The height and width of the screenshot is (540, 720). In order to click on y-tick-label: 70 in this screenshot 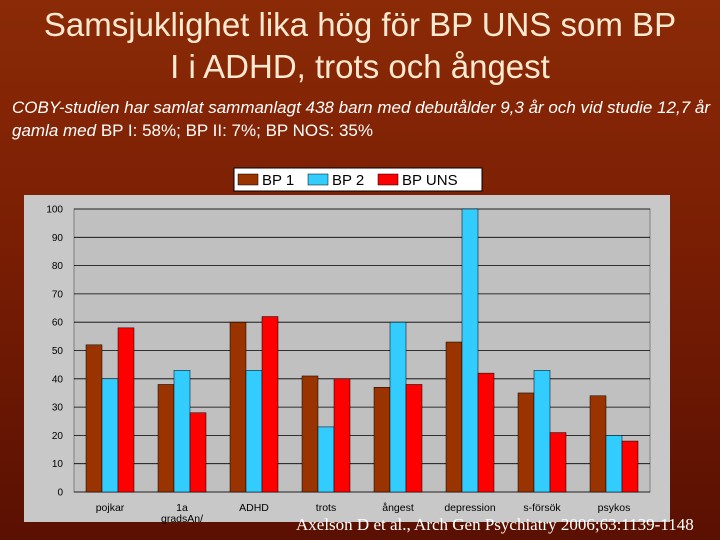, I will do `click(58, 294)`.